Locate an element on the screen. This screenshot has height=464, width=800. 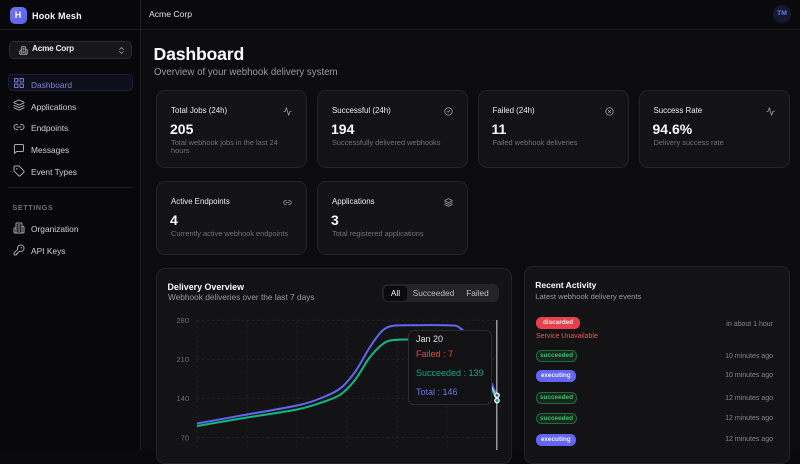
svg-text: 140 is located at coordinates (182, 398).